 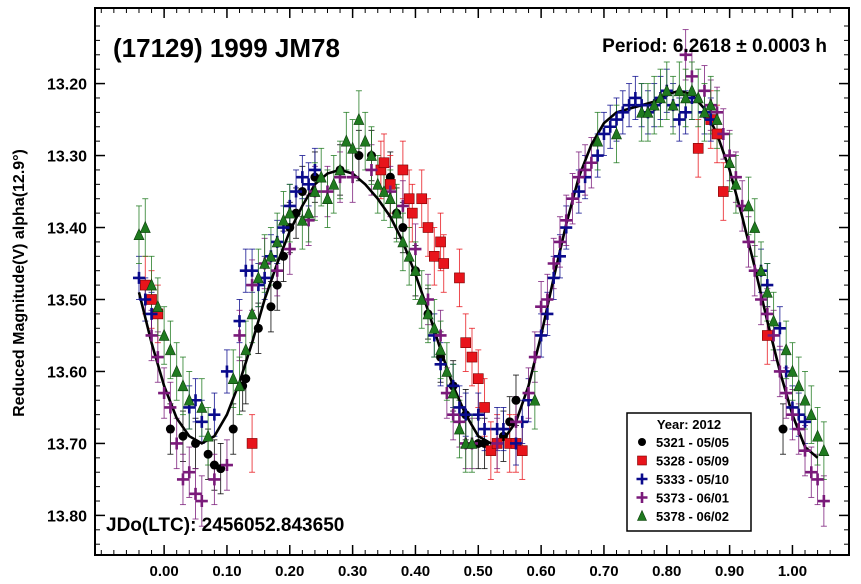 What do you see at coordinates (478, 571) in the screenshot?
I see `x-tick-label: 0.50` at bounding box center [478, 571].